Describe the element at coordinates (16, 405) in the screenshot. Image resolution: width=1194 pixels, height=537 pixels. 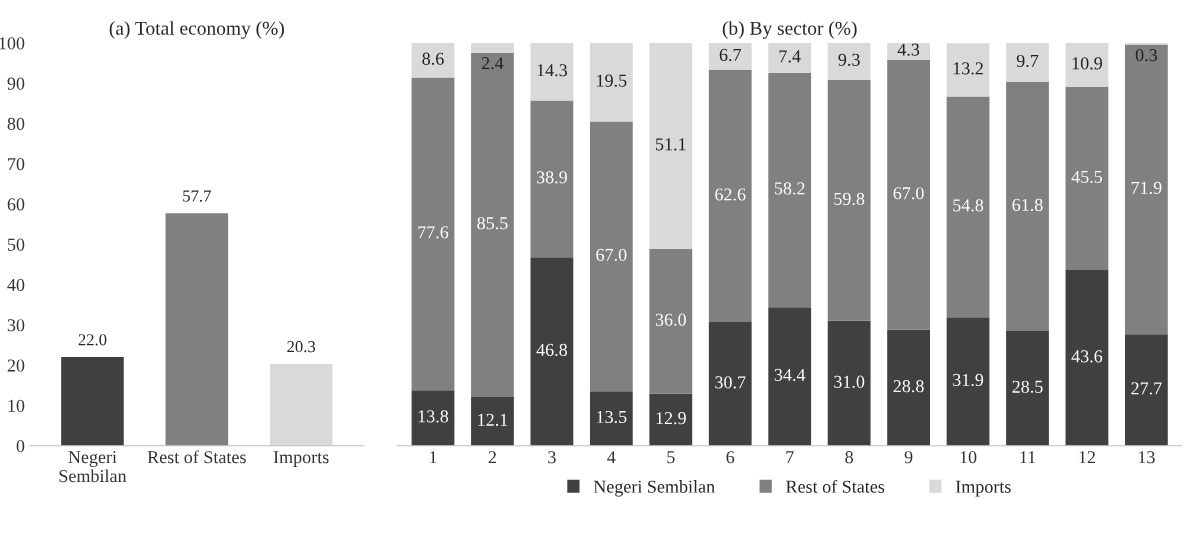
I see `y-tick-label: 10` at that location.